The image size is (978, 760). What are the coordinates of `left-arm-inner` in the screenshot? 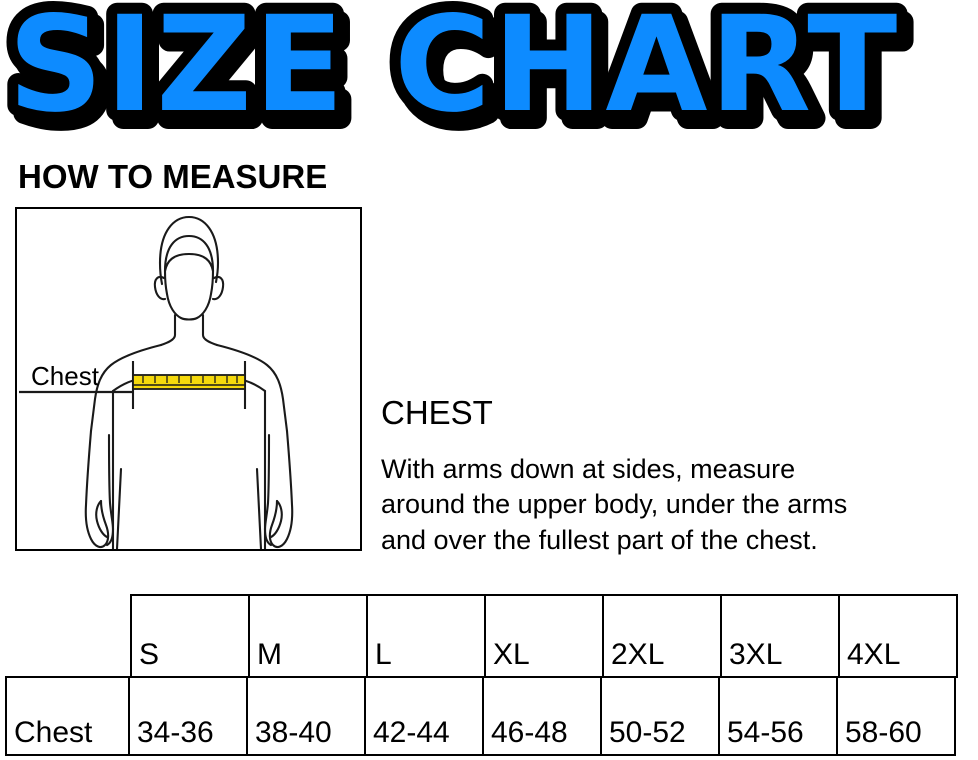 It's located at (111, 482).